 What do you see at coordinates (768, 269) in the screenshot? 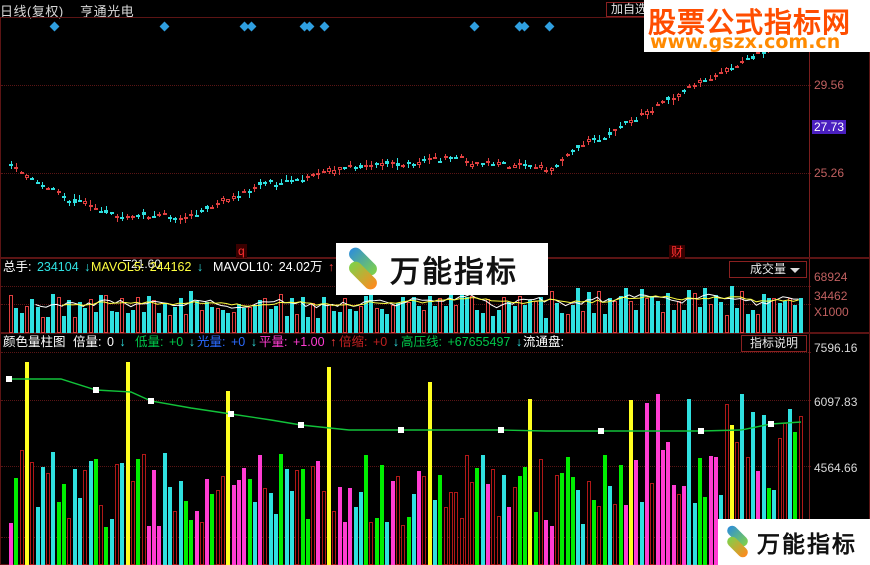
I see `indicator-selector-volume: 成交量` at bounding box center [768, 269].